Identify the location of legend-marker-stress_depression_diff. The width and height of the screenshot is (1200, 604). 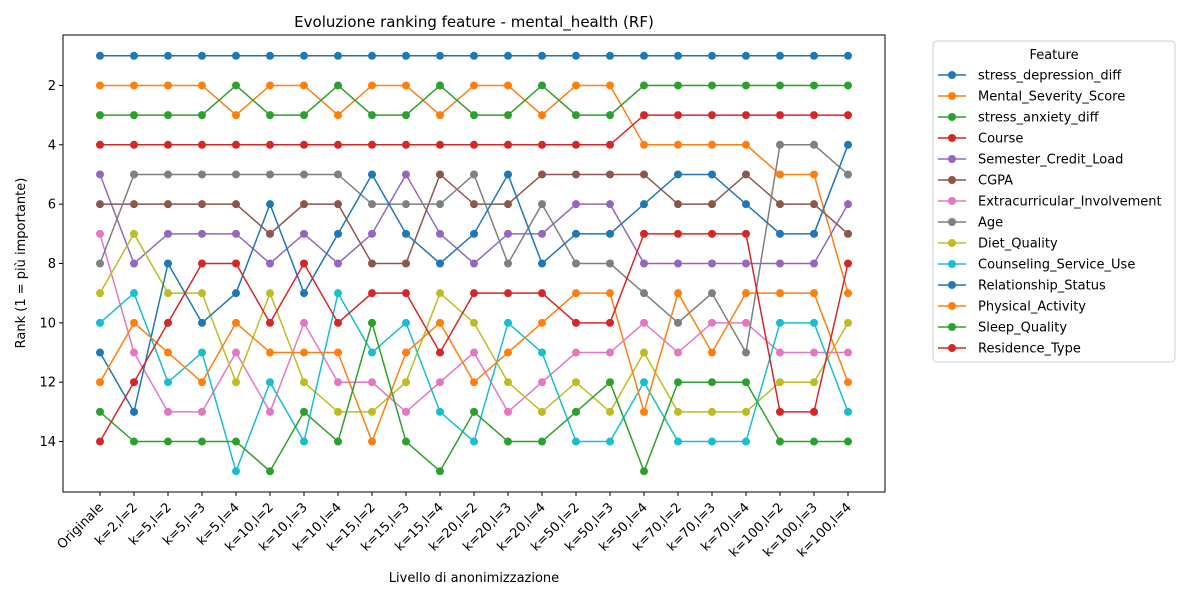
(952, 75).